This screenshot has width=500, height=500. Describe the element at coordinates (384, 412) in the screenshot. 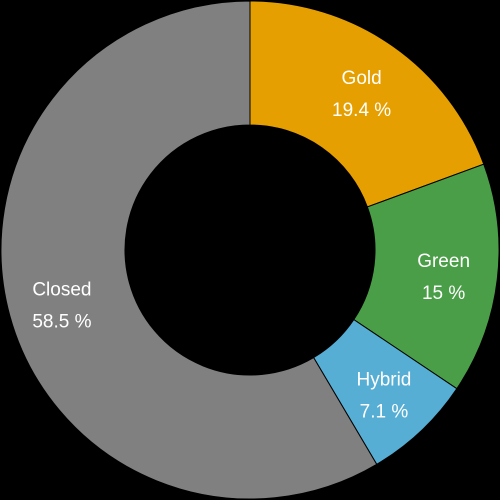

I see `slice-value-hybrid: 7.1 %` at that location.